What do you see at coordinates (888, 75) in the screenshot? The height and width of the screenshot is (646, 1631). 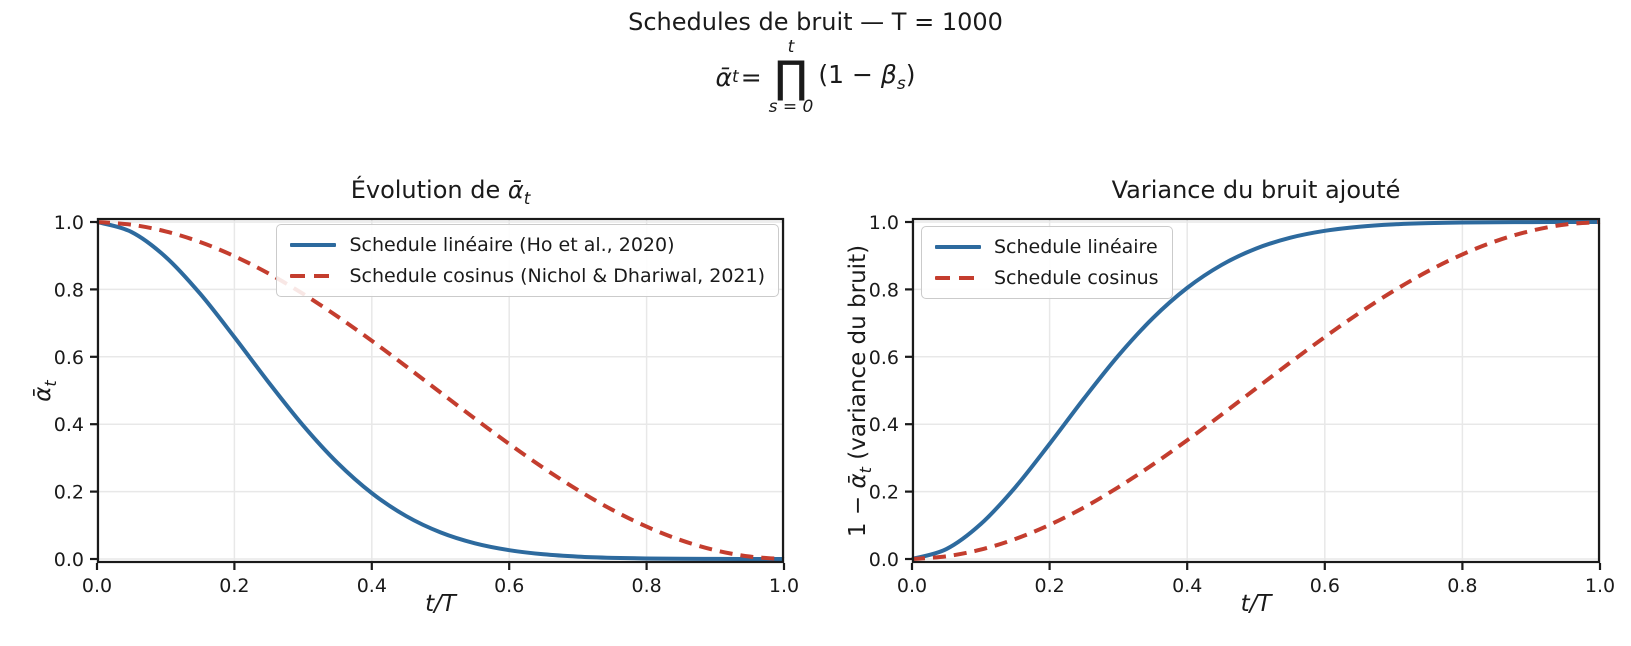 I see `formula-beta: β` at bounding box center [888, 75].